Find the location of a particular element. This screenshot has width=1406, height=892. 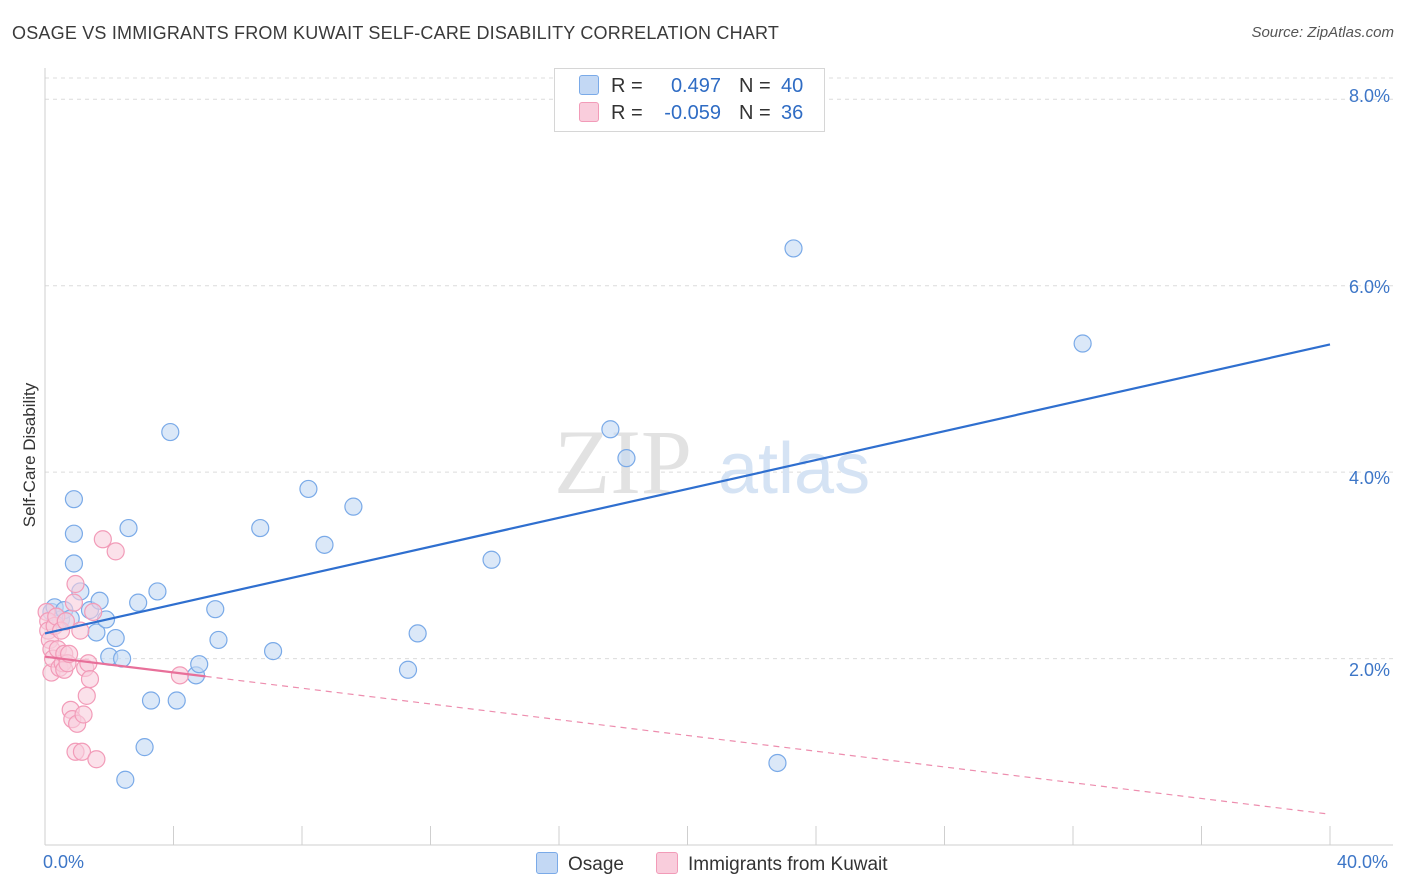

n-value: 40 is located at coordinates (792, 86).